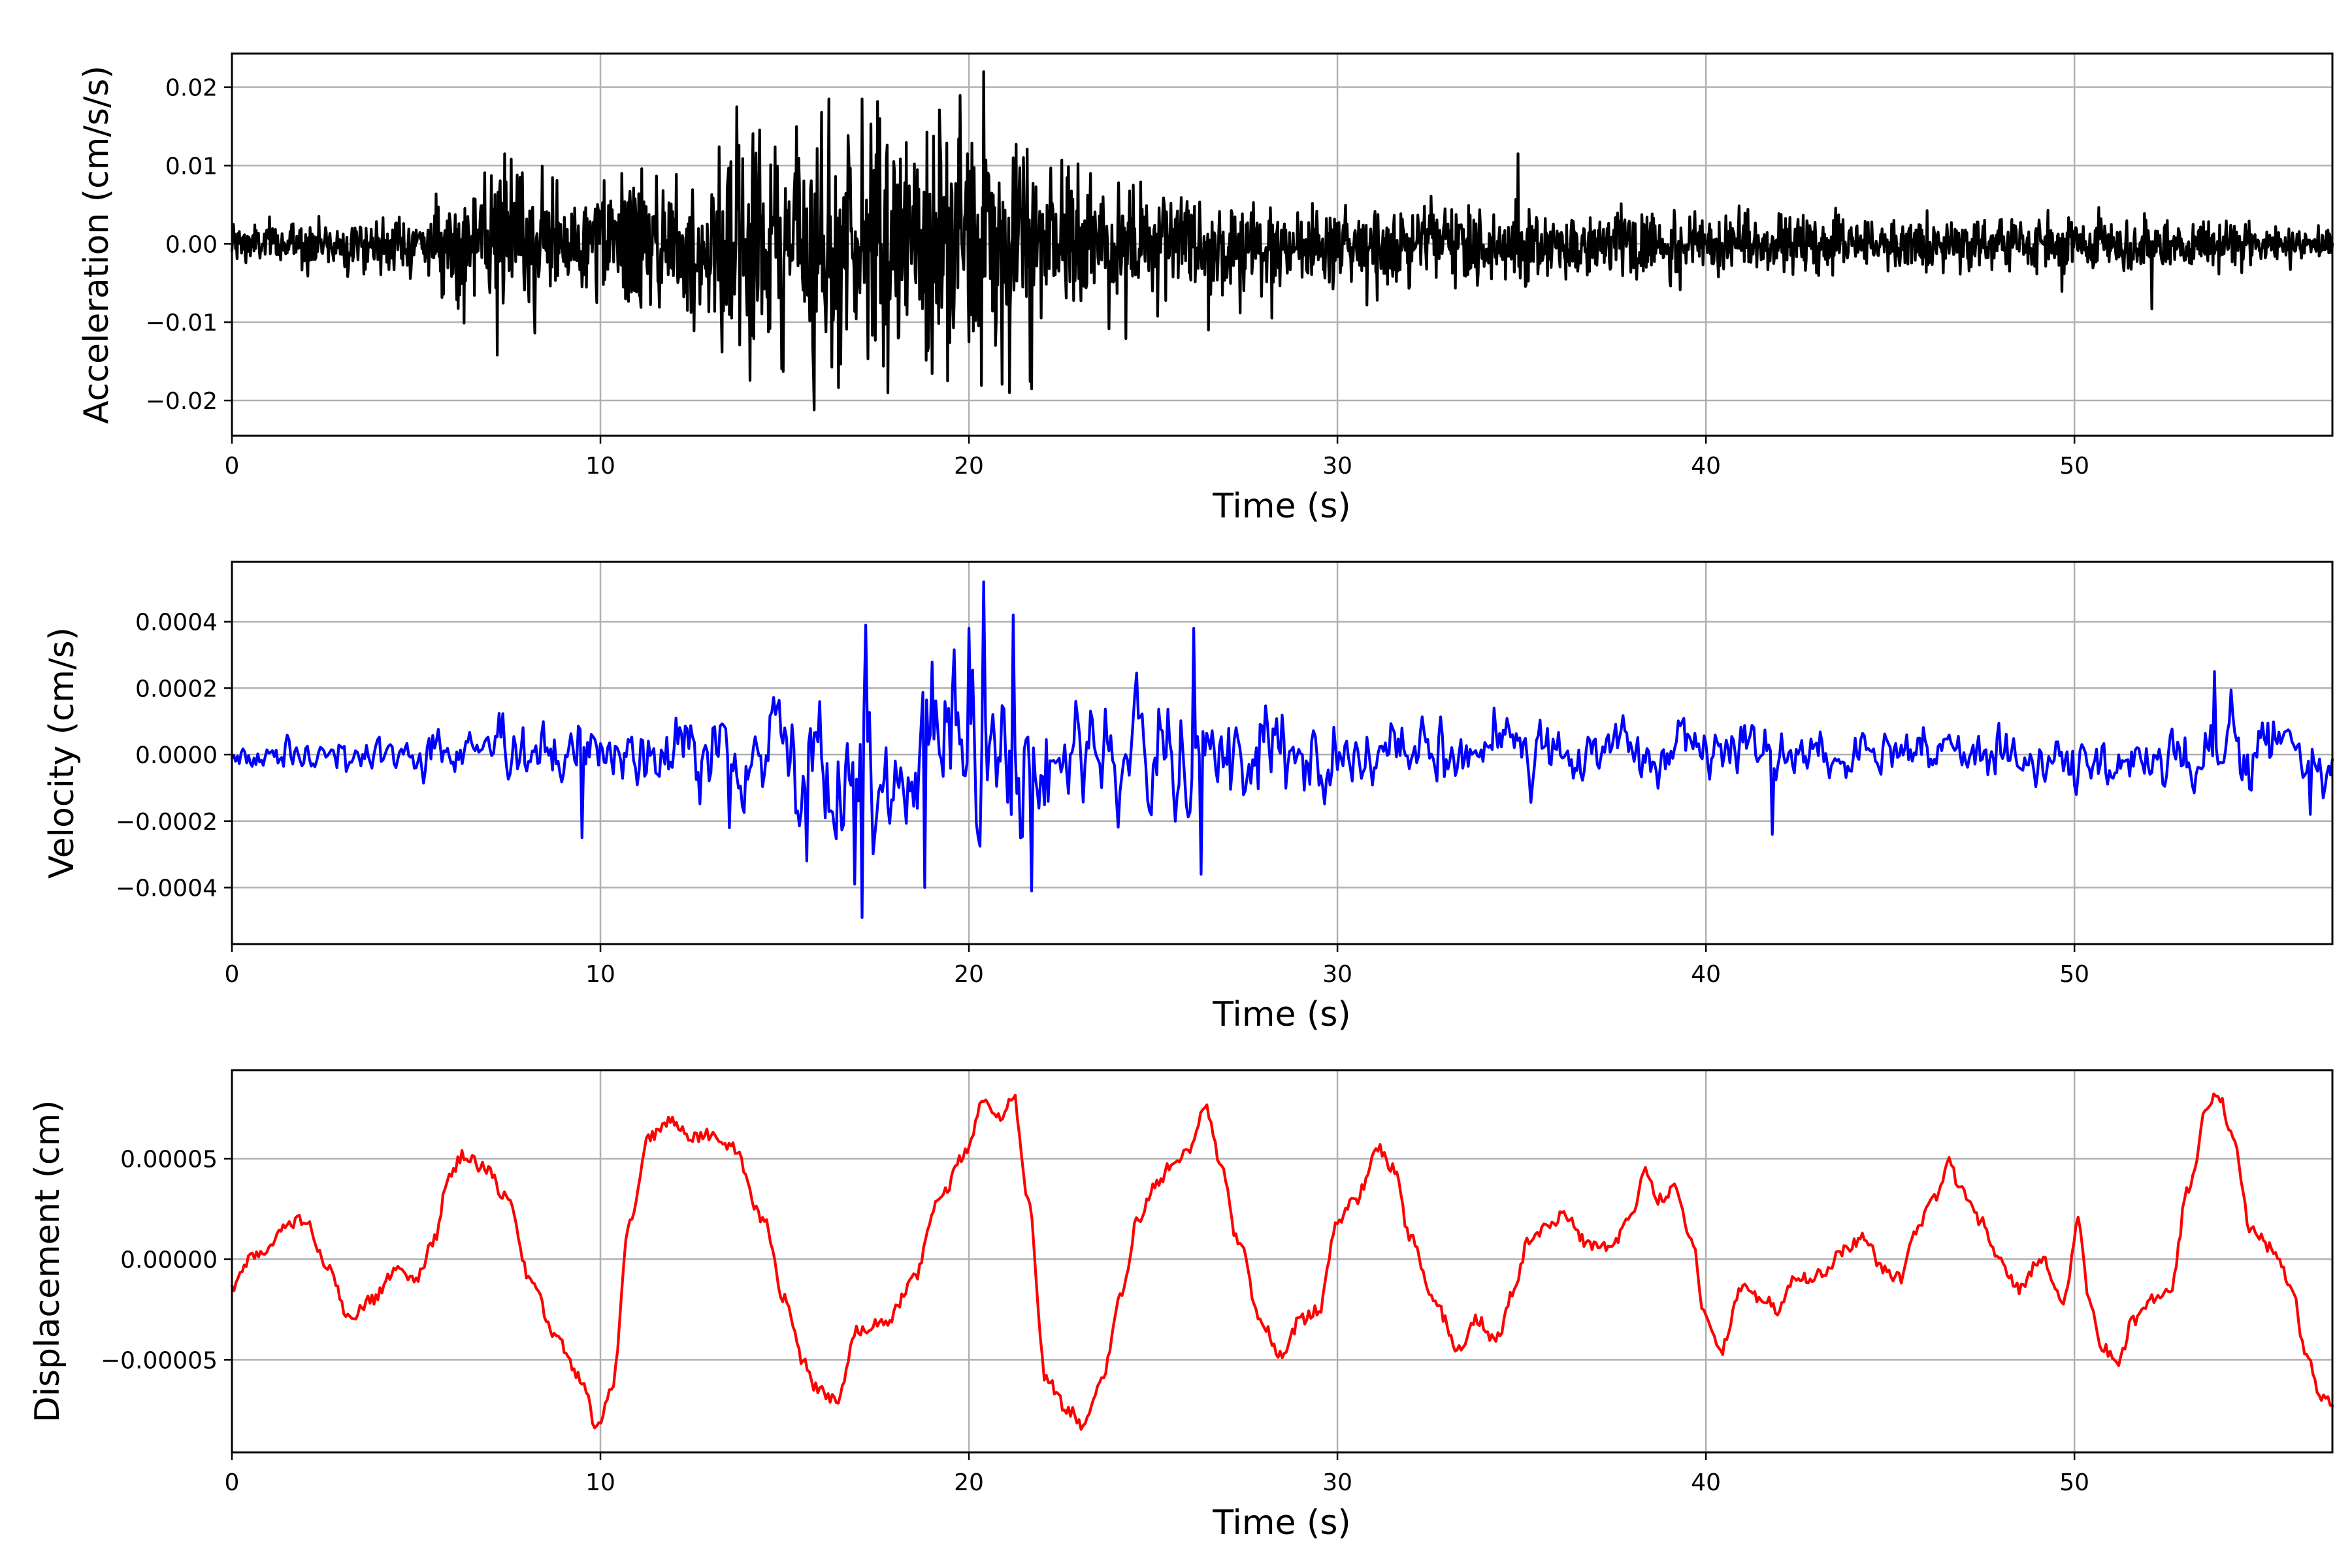  Describe the element at coordinates (191, 166) in the screenshot. I see `y-tick-label: 0.01` at that location.